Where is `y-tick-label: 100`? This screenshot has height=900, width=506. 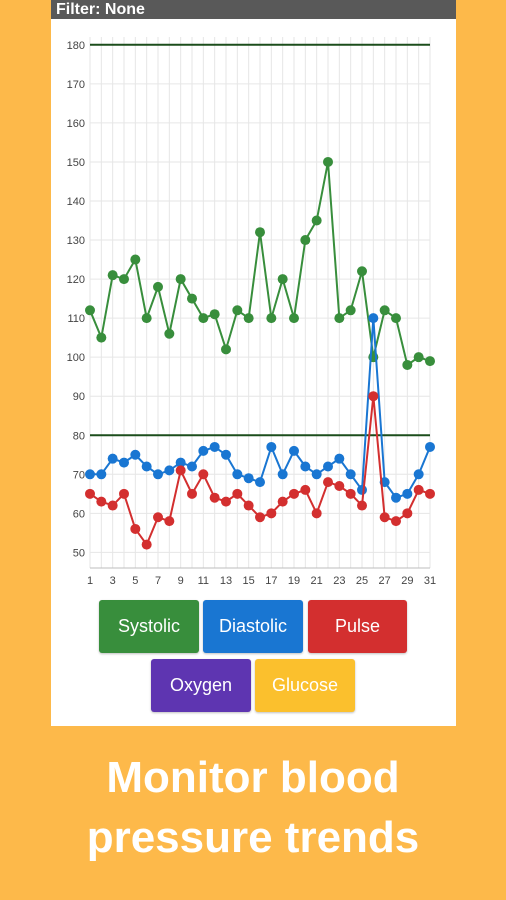 y-tick-label: 100 is located at coordinates (76, 358).